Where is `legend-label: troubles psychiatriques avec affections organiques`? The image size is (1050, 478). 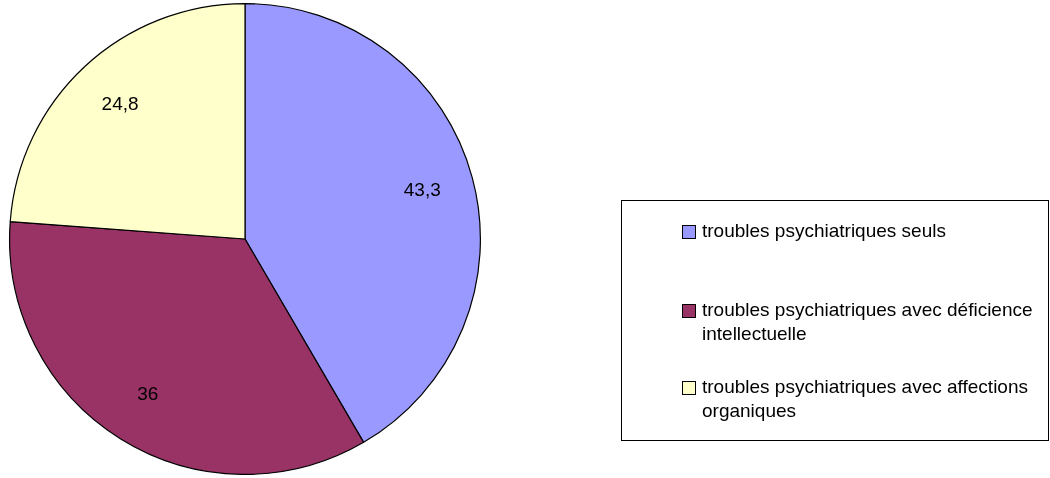 legend-label: troubles psychiatriques avec affections organiques is located at coordinates (865, 398).